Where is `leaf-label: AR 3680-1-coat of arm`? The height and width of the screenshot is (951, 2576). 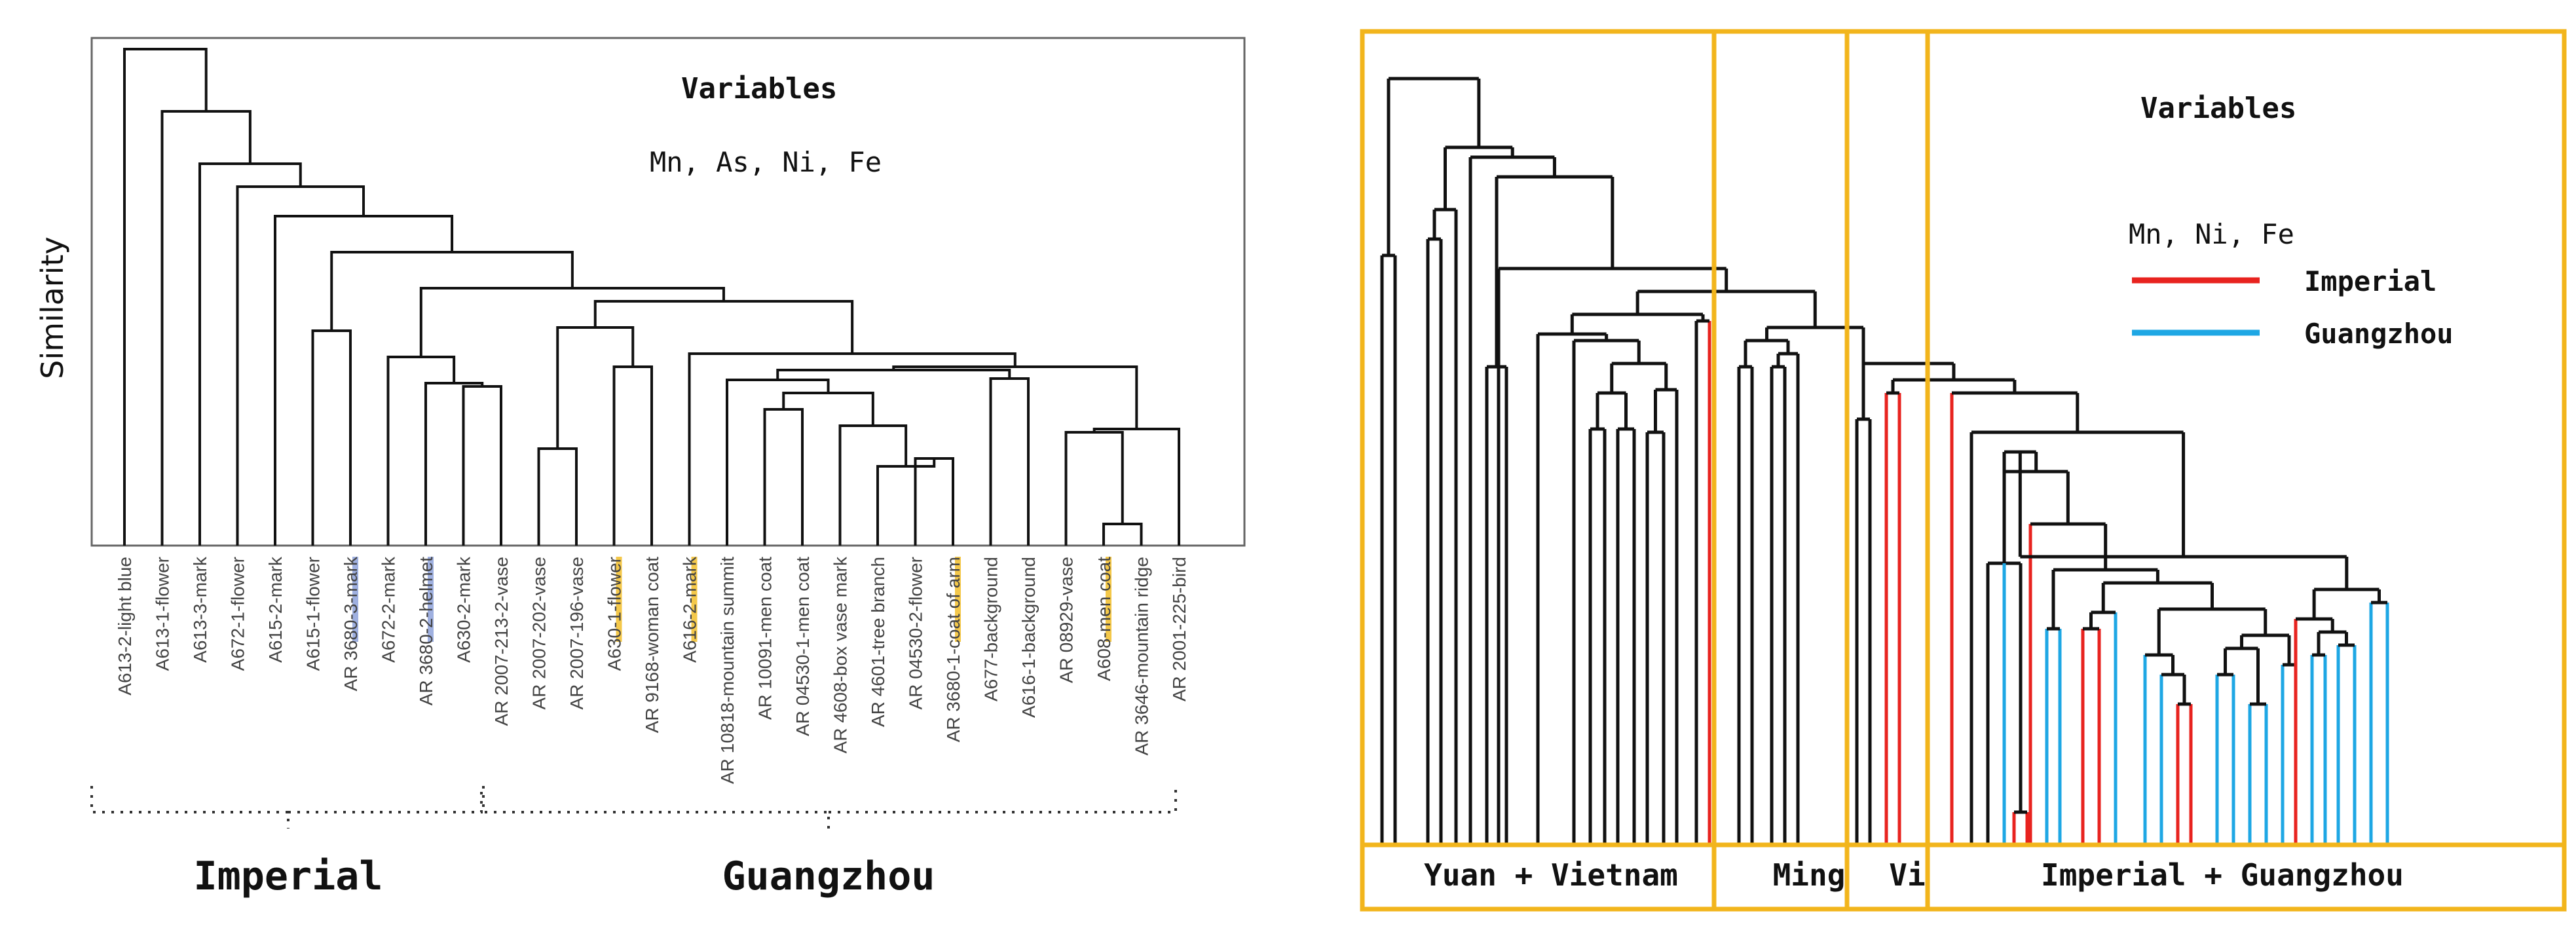
leaf-label: AR 3680-1-coat of arm is located at coordinates (953, 649).